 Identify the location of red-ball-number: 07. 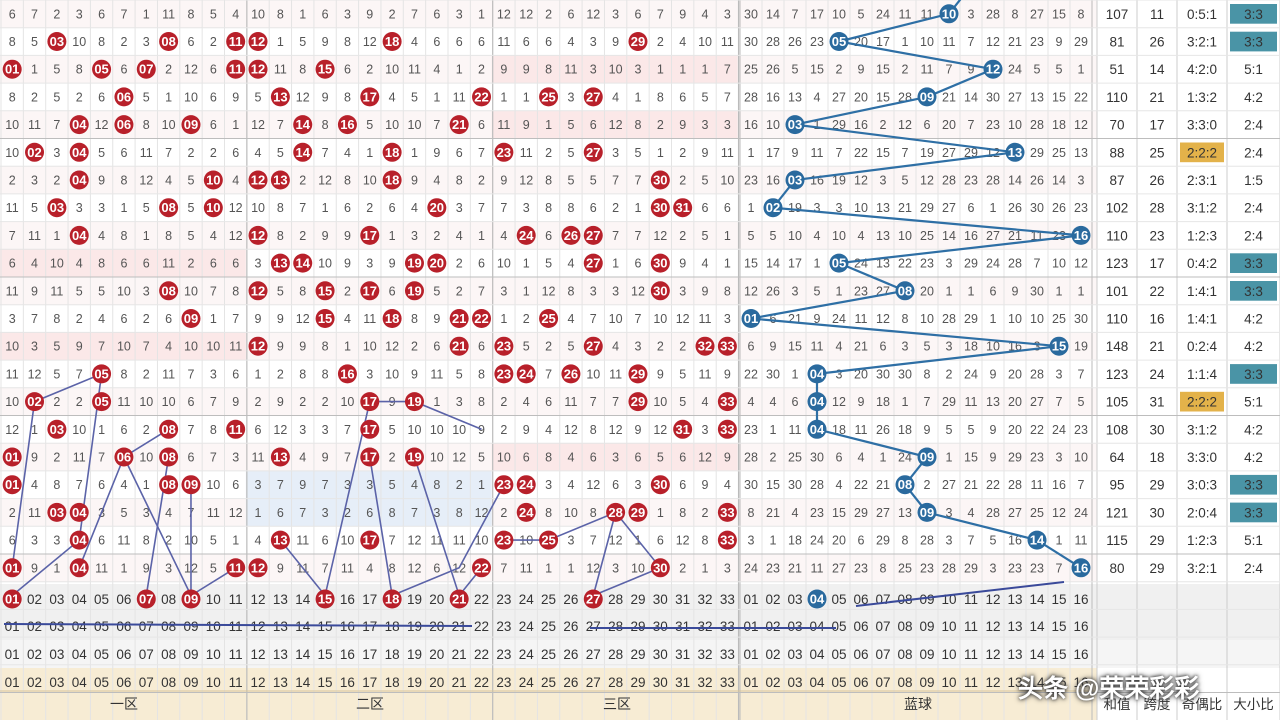
(146, 69).